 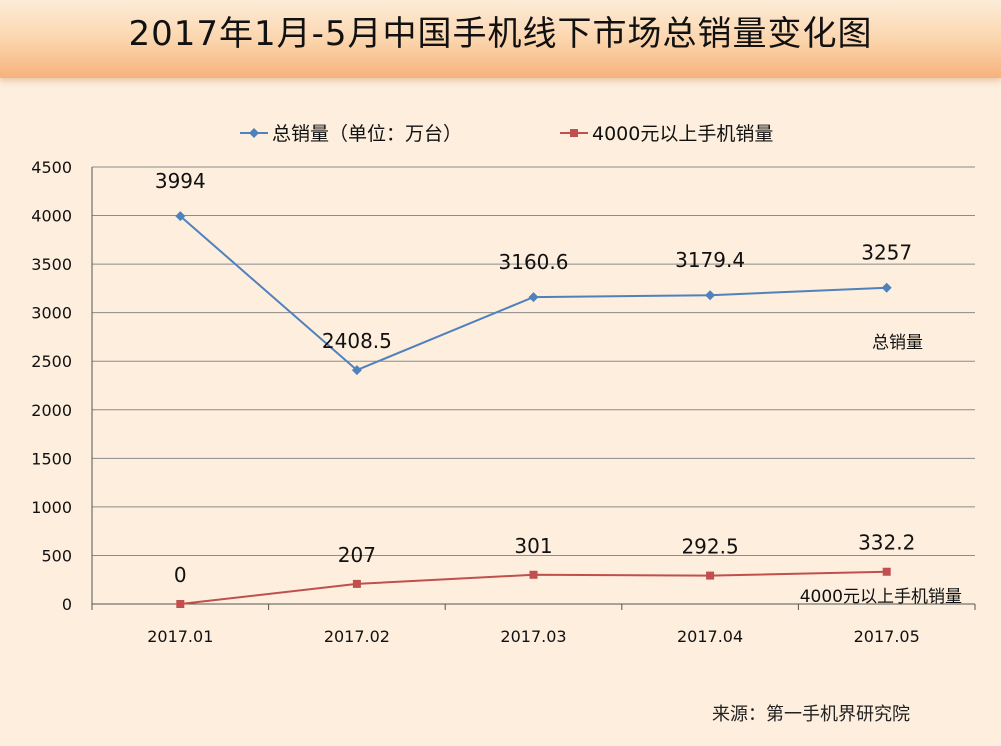 What do you see at coordinates (180, 636) in the screenshot?
I see `x-tick-label: 2017.01` at bounding box center [180, 636].